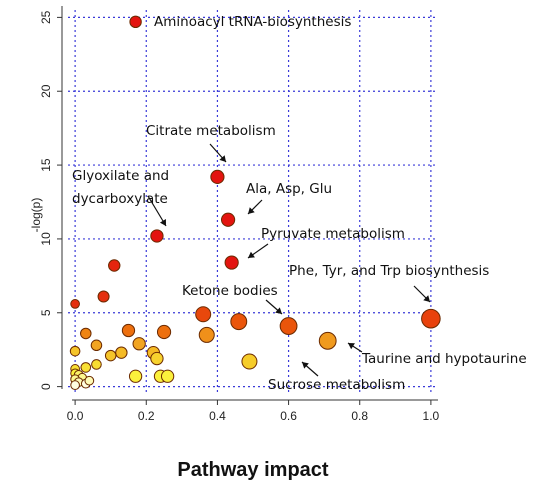  What do you see at coordinates (120, 199) in the screenshot?
I see `annotation-label: dycarboxylate` at bounding box center [120, 199].